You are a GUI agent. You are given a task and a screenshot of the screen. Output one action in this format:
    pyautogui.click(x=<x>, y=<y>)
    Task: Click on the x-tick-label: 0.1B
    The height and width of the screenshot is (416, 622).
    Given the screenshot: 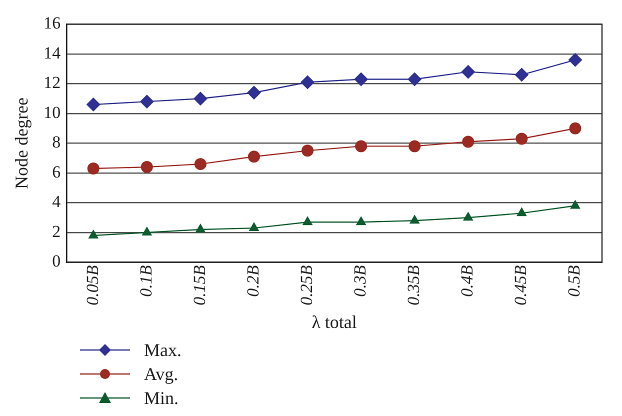 What is the action you would take?
    pyautogui.click(x=146, y=280)
    